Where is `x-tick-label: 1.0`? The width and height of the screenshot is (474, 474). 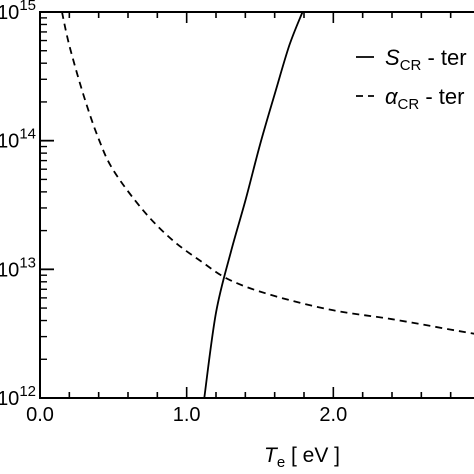
x-tick-label: 1.0 is located at coordinates (187, 415).